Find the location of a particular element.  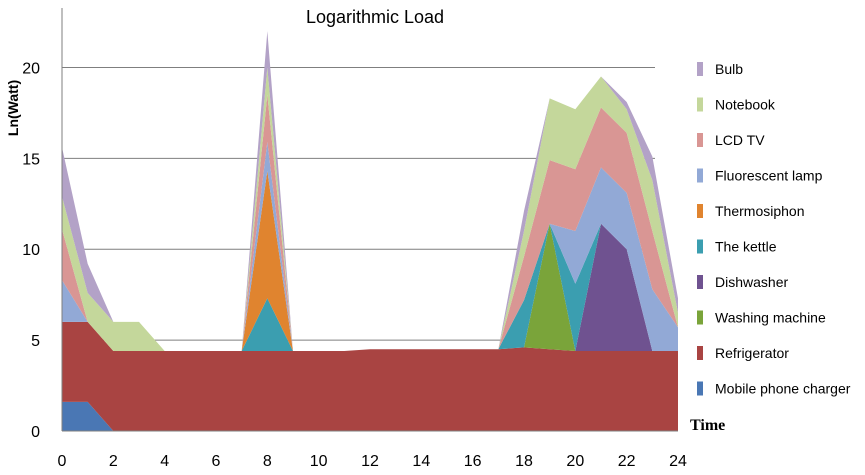

x-tick-label: 14 is located at coordinates (421, 461).